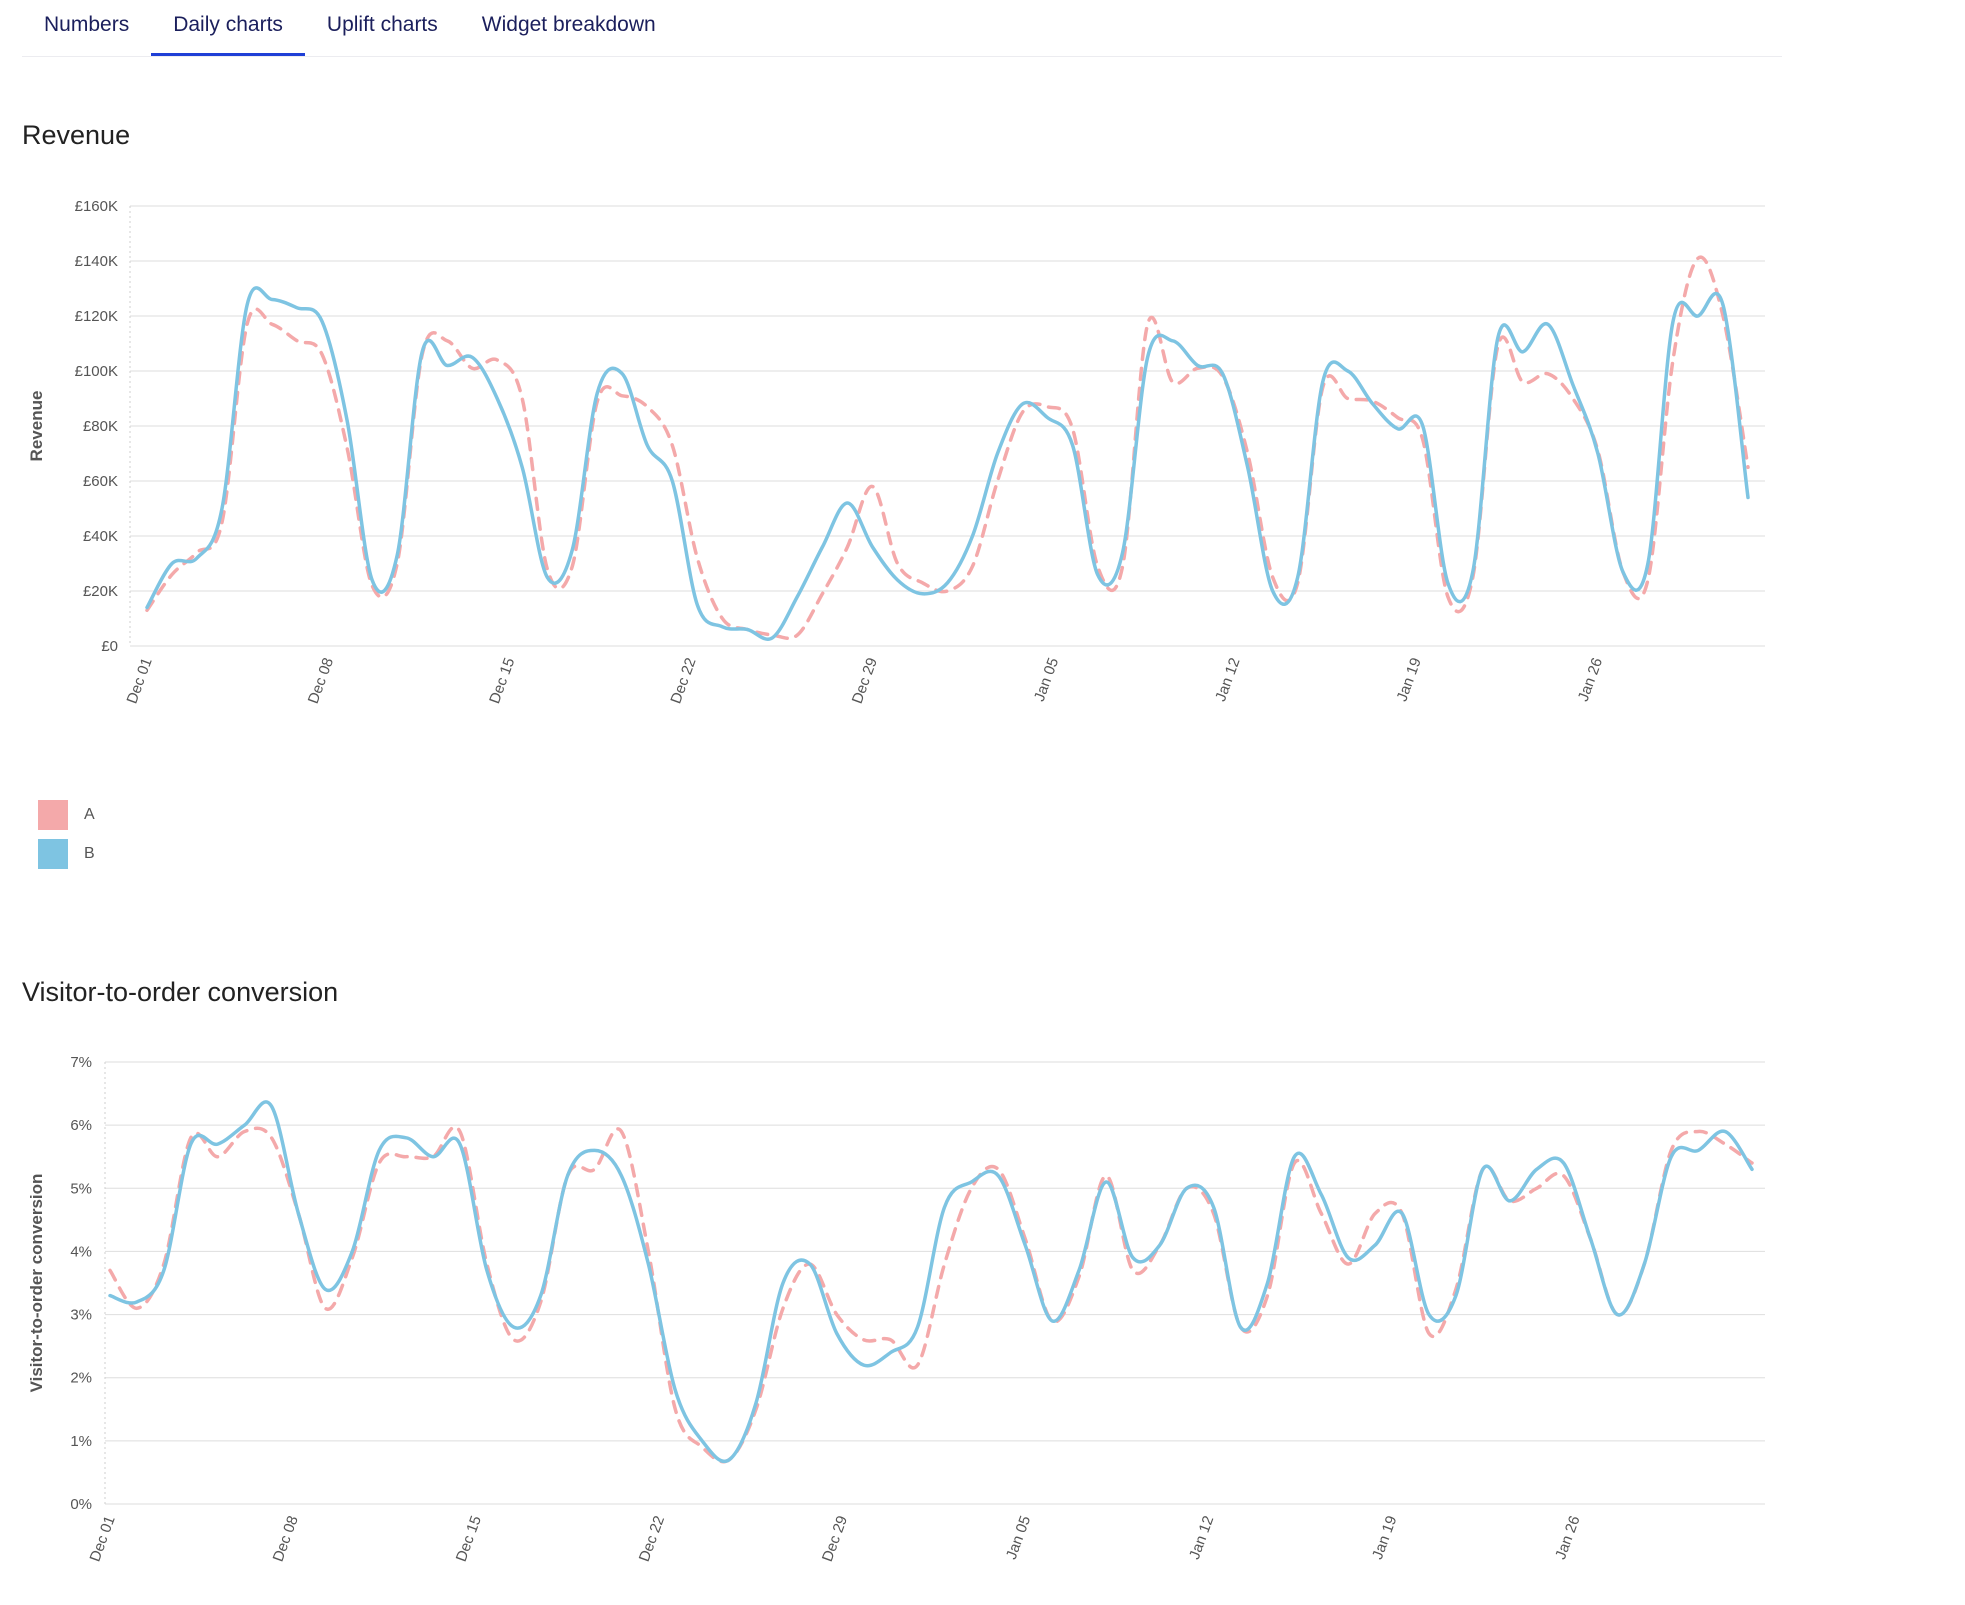 This screenshot has width=1965, height=1605. What do you see at coordinates (100, 481) in the screenshot?
I see `y-tick-label: £60K` at bounding box center [100, 481].